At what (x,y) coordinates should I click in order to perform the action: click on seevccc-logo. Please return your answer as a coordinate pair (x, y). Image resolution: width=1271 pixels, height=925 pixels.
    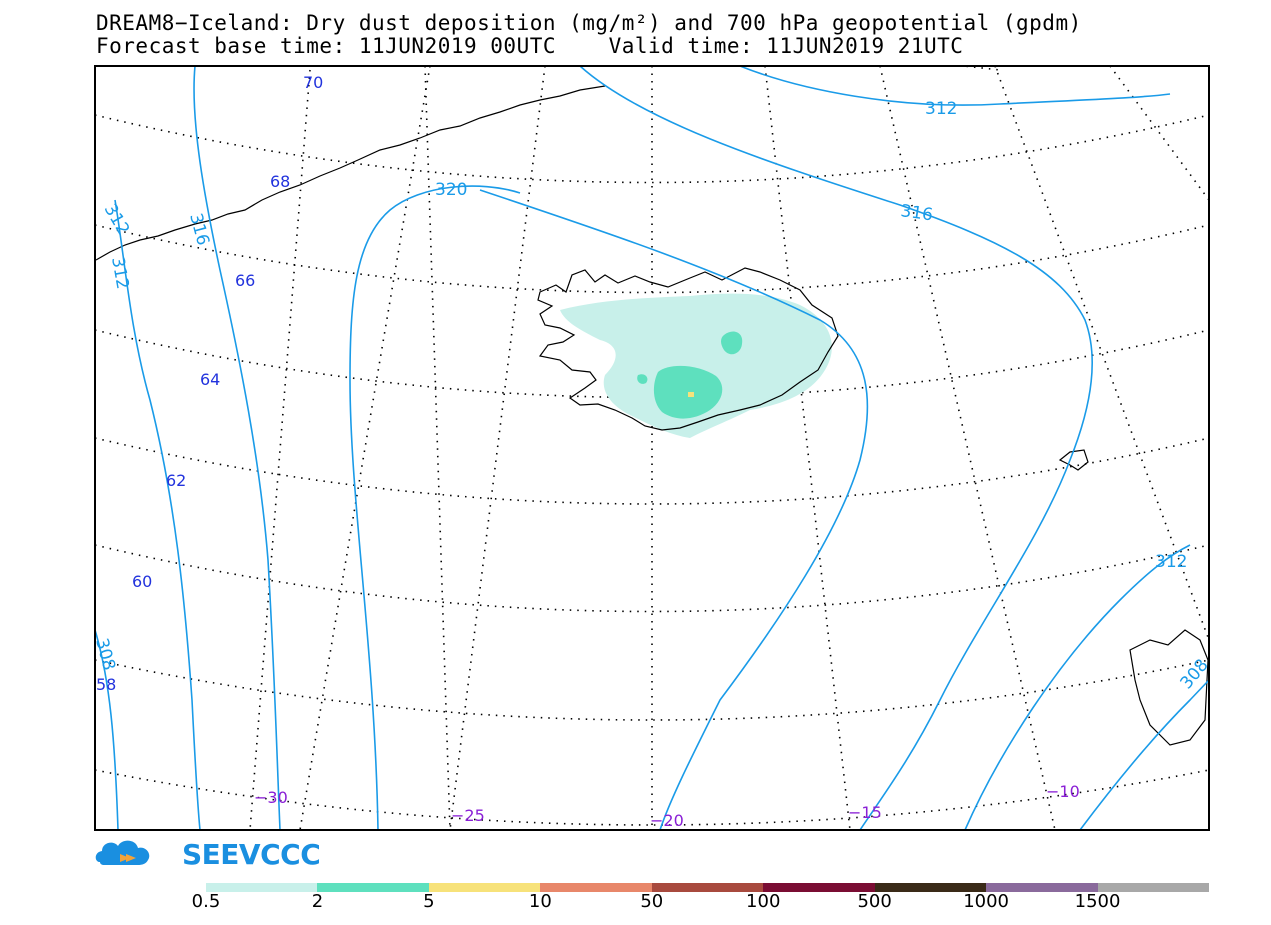
    Looking at the image, I should click on (122, 852).